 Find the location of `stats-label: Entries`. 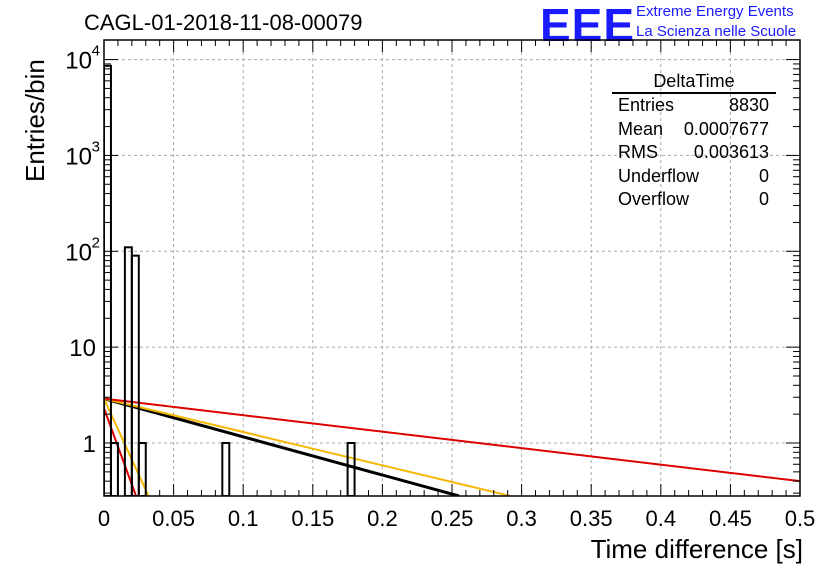

stats-label: Entries is located at coordinates (646, 105).